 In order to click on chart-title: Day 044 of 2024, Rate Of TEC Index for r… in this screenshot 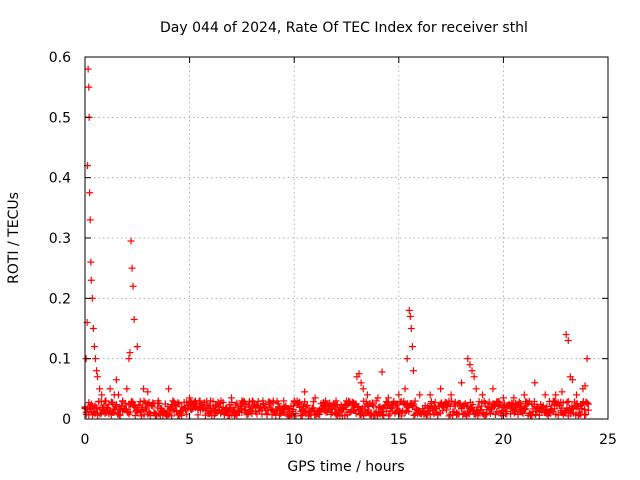, I will do `click(344, 28)`.